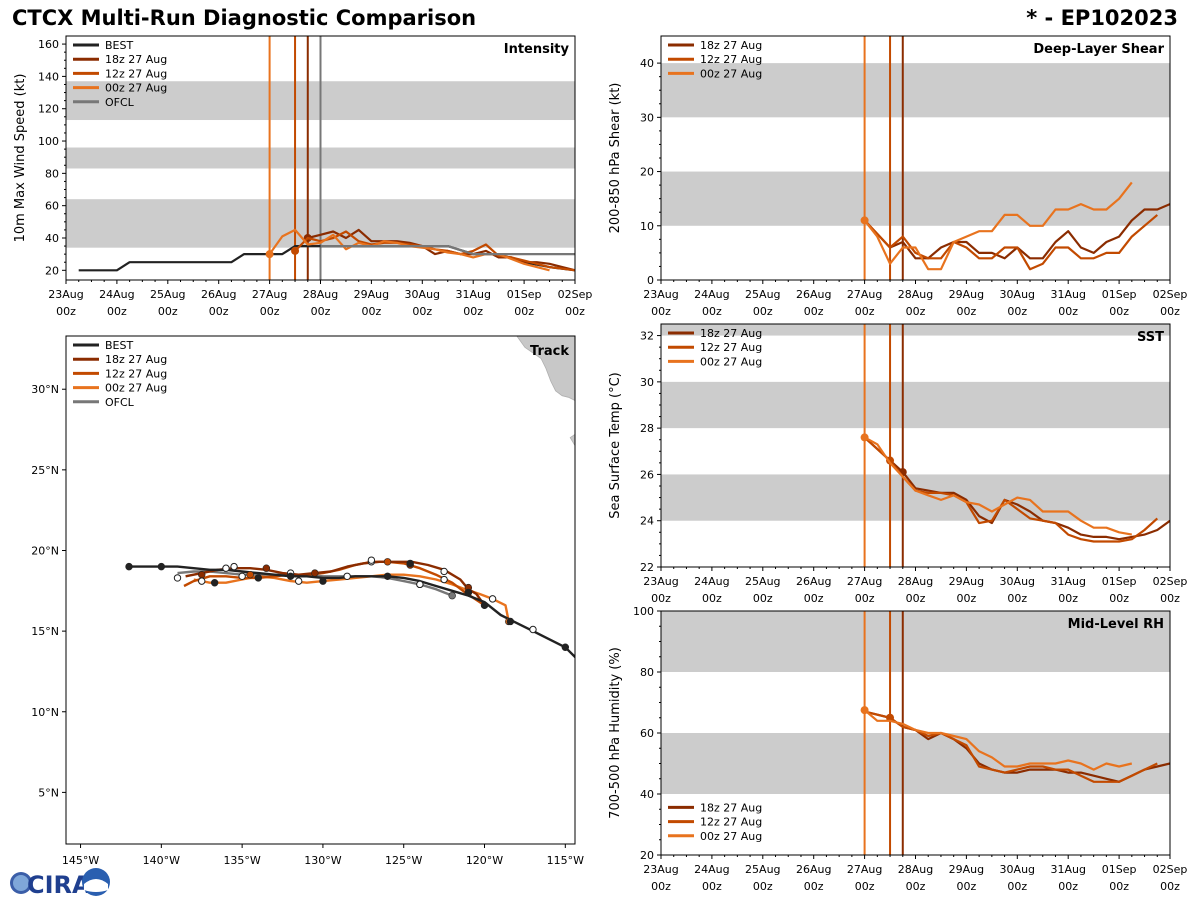  Describe the element at coordinates (1011, 242) in the screenshot. I see `shear-series-12z` at that location.